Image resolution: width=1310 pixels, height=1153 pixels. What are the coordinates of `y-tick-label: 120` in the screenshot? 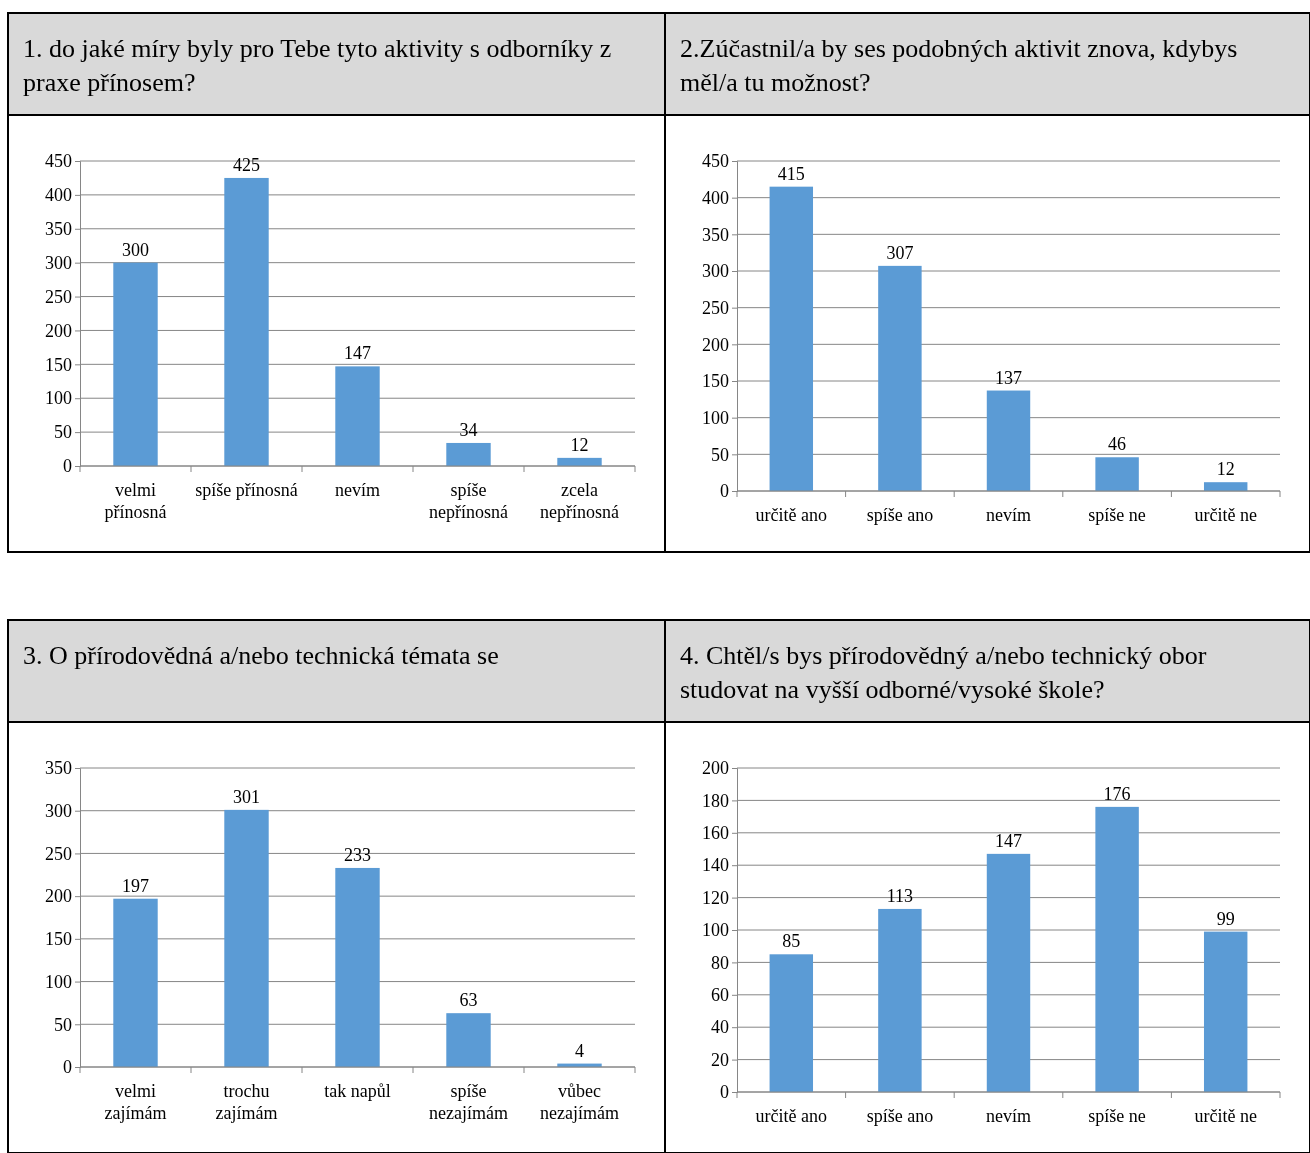 It's located at (715, 897).